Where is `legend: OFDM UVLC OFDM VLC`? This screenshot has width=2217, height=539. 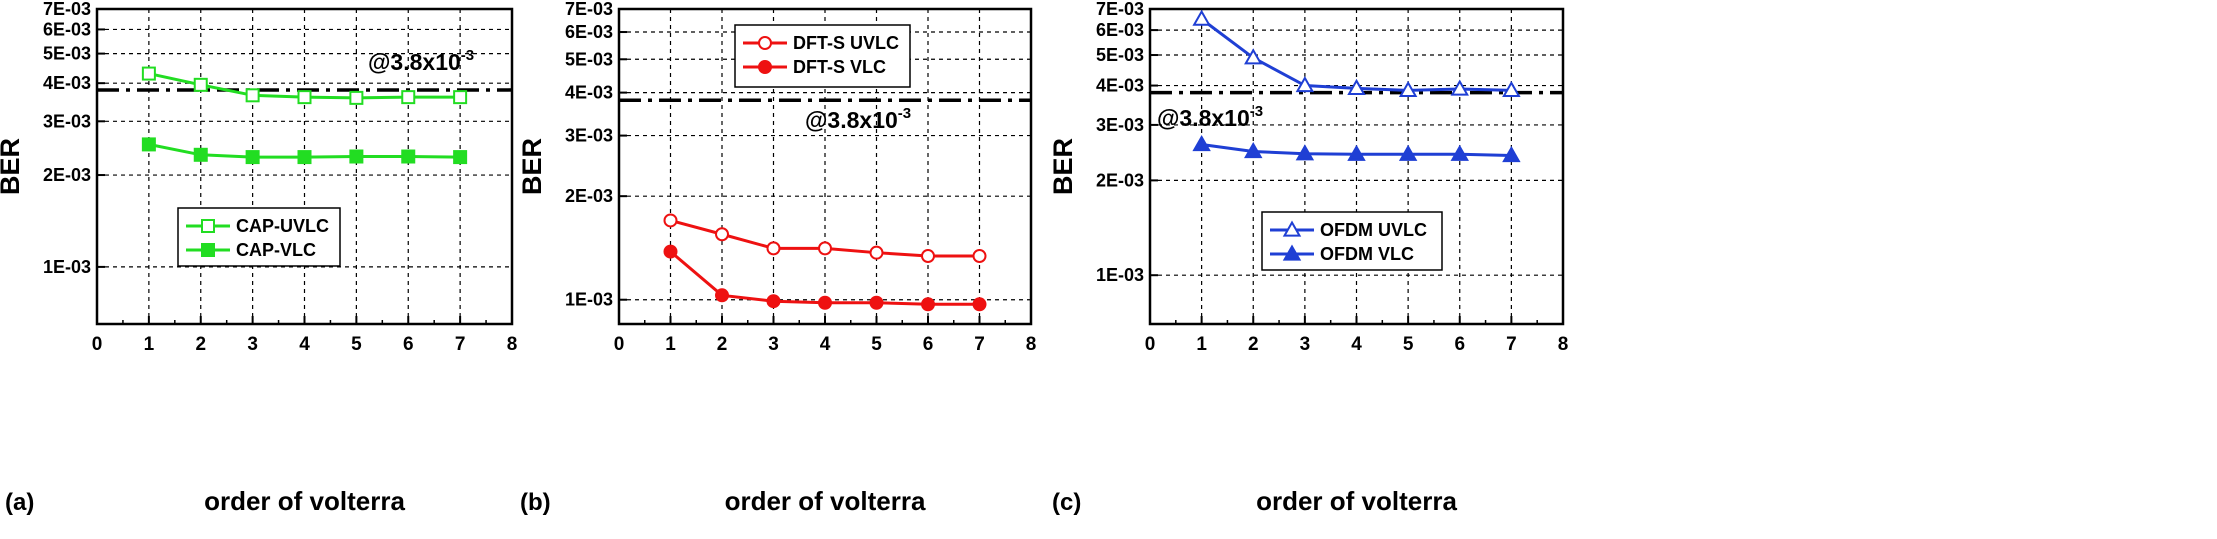 legend: OFDM UVLC OFDM VLC is located at coordinates (1352, 241).